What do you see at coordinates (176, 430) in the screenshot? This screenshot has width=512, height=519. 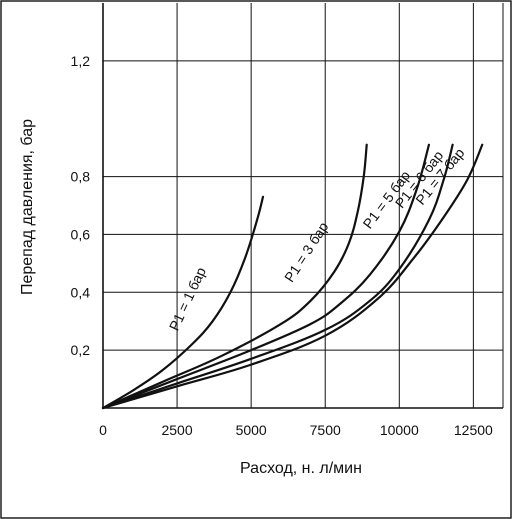 I see `x-tick-label-1: 2500` at bounding box center [176, 430].